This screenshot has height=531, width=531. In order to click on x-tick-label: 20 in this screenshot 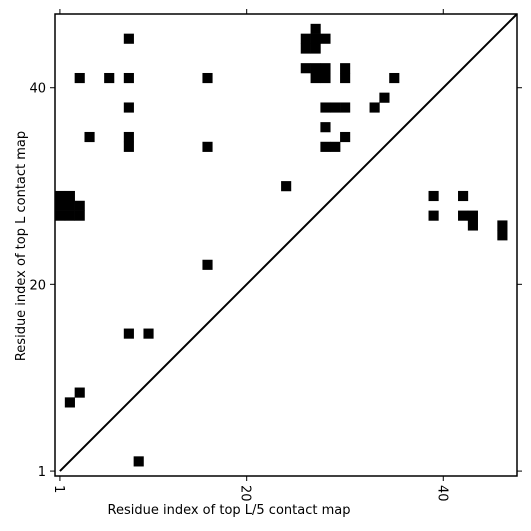, I will do `click(245, 493)`.